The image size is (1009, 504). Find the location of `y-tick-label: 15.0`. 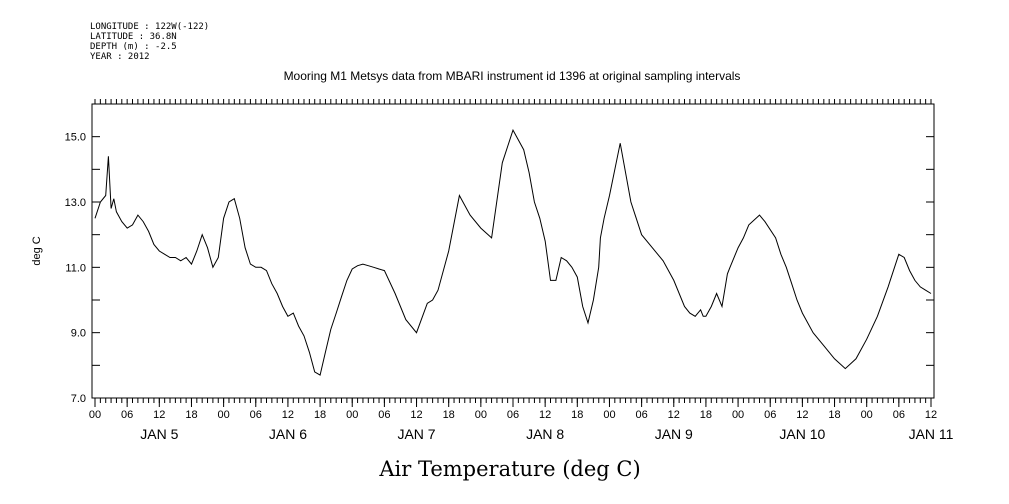

y-tick-label: 15.0 is located at coordinates (75, 138).